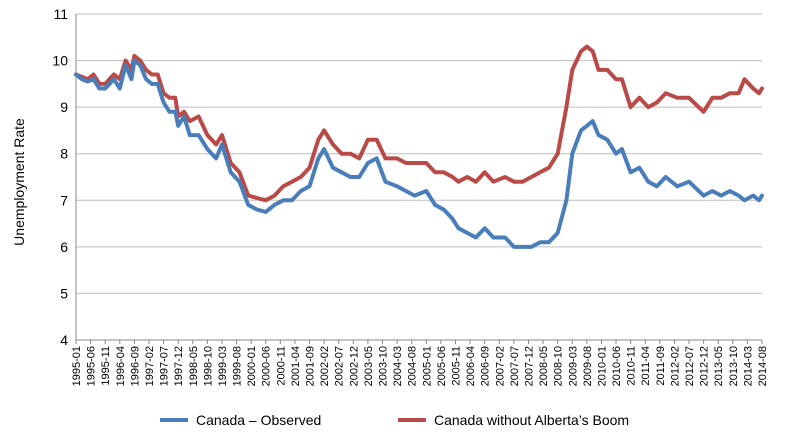 This screenshot has width=788, height=435. What do you see at coordinates (529, 366) in the screenshot?
I see `x-tick-label: 2007-12` at bounding box center [529, 366].